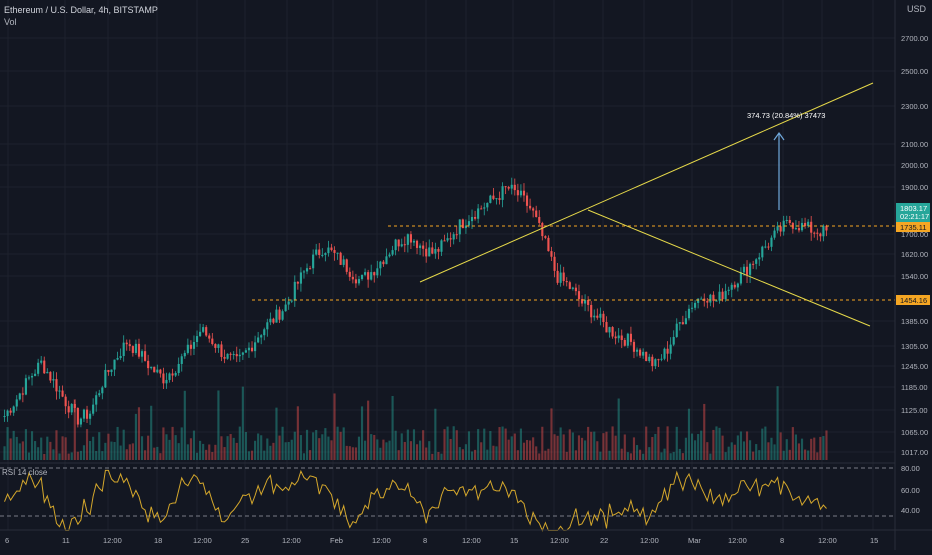 This screenshot has width=932, height=555. I want to click on rsi-line, so click(415, 500).